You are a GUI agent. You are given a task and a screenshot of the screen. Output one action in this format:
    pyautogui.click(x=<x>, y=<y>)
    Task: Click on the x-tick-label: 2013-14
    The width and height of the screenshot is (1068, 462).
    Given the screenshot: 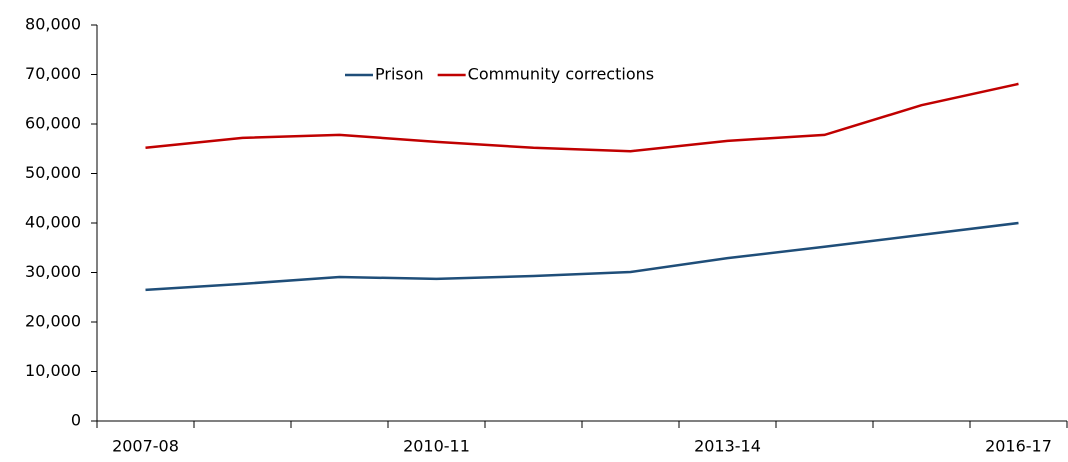 What is the action you would take?
    pyautogui.click(x=727, y=446)
    